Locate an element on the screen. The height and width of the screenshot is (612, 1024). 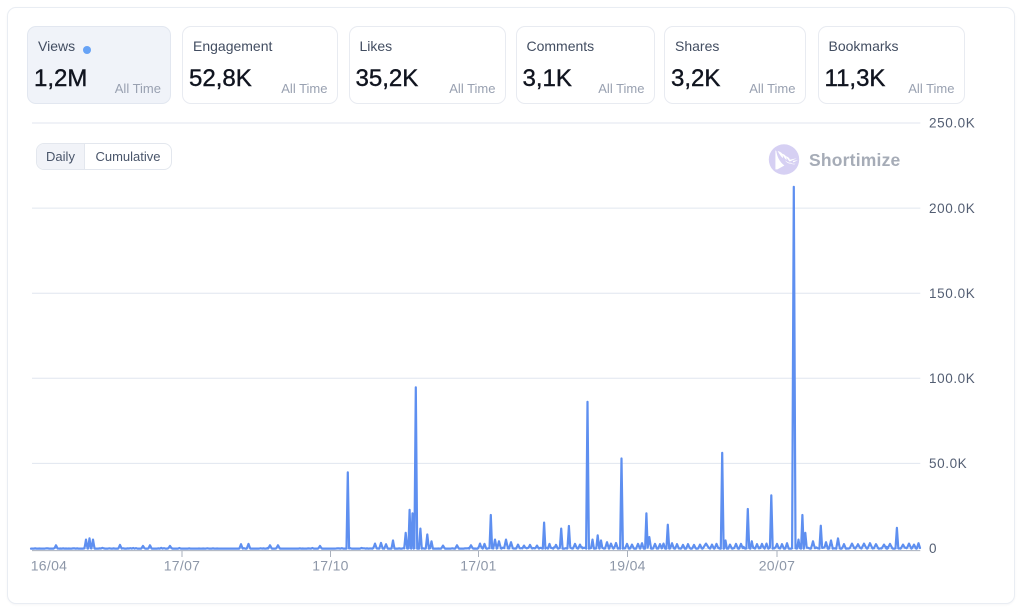
svg-text: 0 is located at coordinates (933, 548).